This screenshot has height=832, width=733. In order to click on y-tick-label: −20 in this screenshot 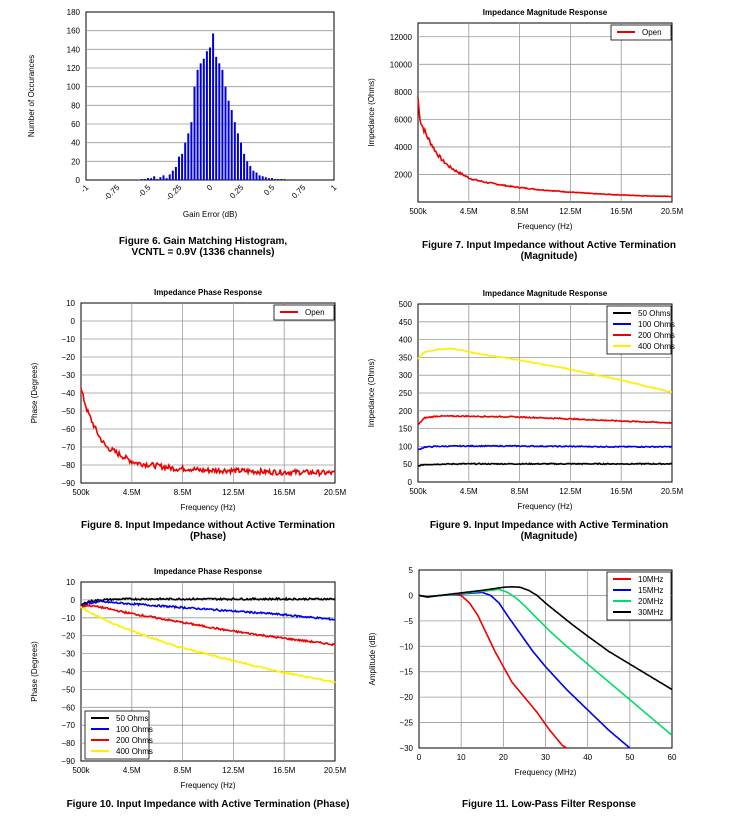, I will do `click(406, 697)`.